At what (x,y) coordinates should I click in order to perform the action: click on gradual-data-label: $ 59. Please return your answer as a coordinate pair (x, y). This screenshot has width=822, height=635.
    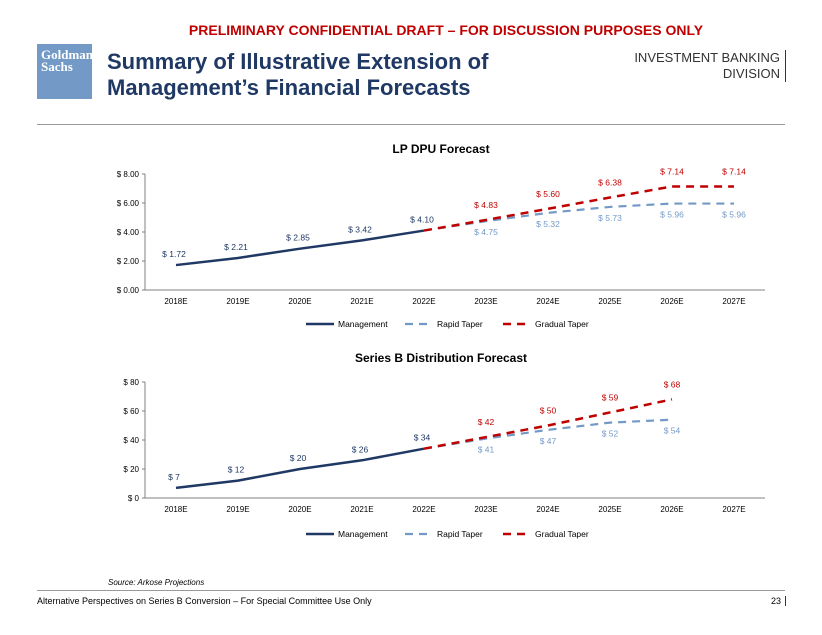
    Looking at the image, I should click on (610, 397).